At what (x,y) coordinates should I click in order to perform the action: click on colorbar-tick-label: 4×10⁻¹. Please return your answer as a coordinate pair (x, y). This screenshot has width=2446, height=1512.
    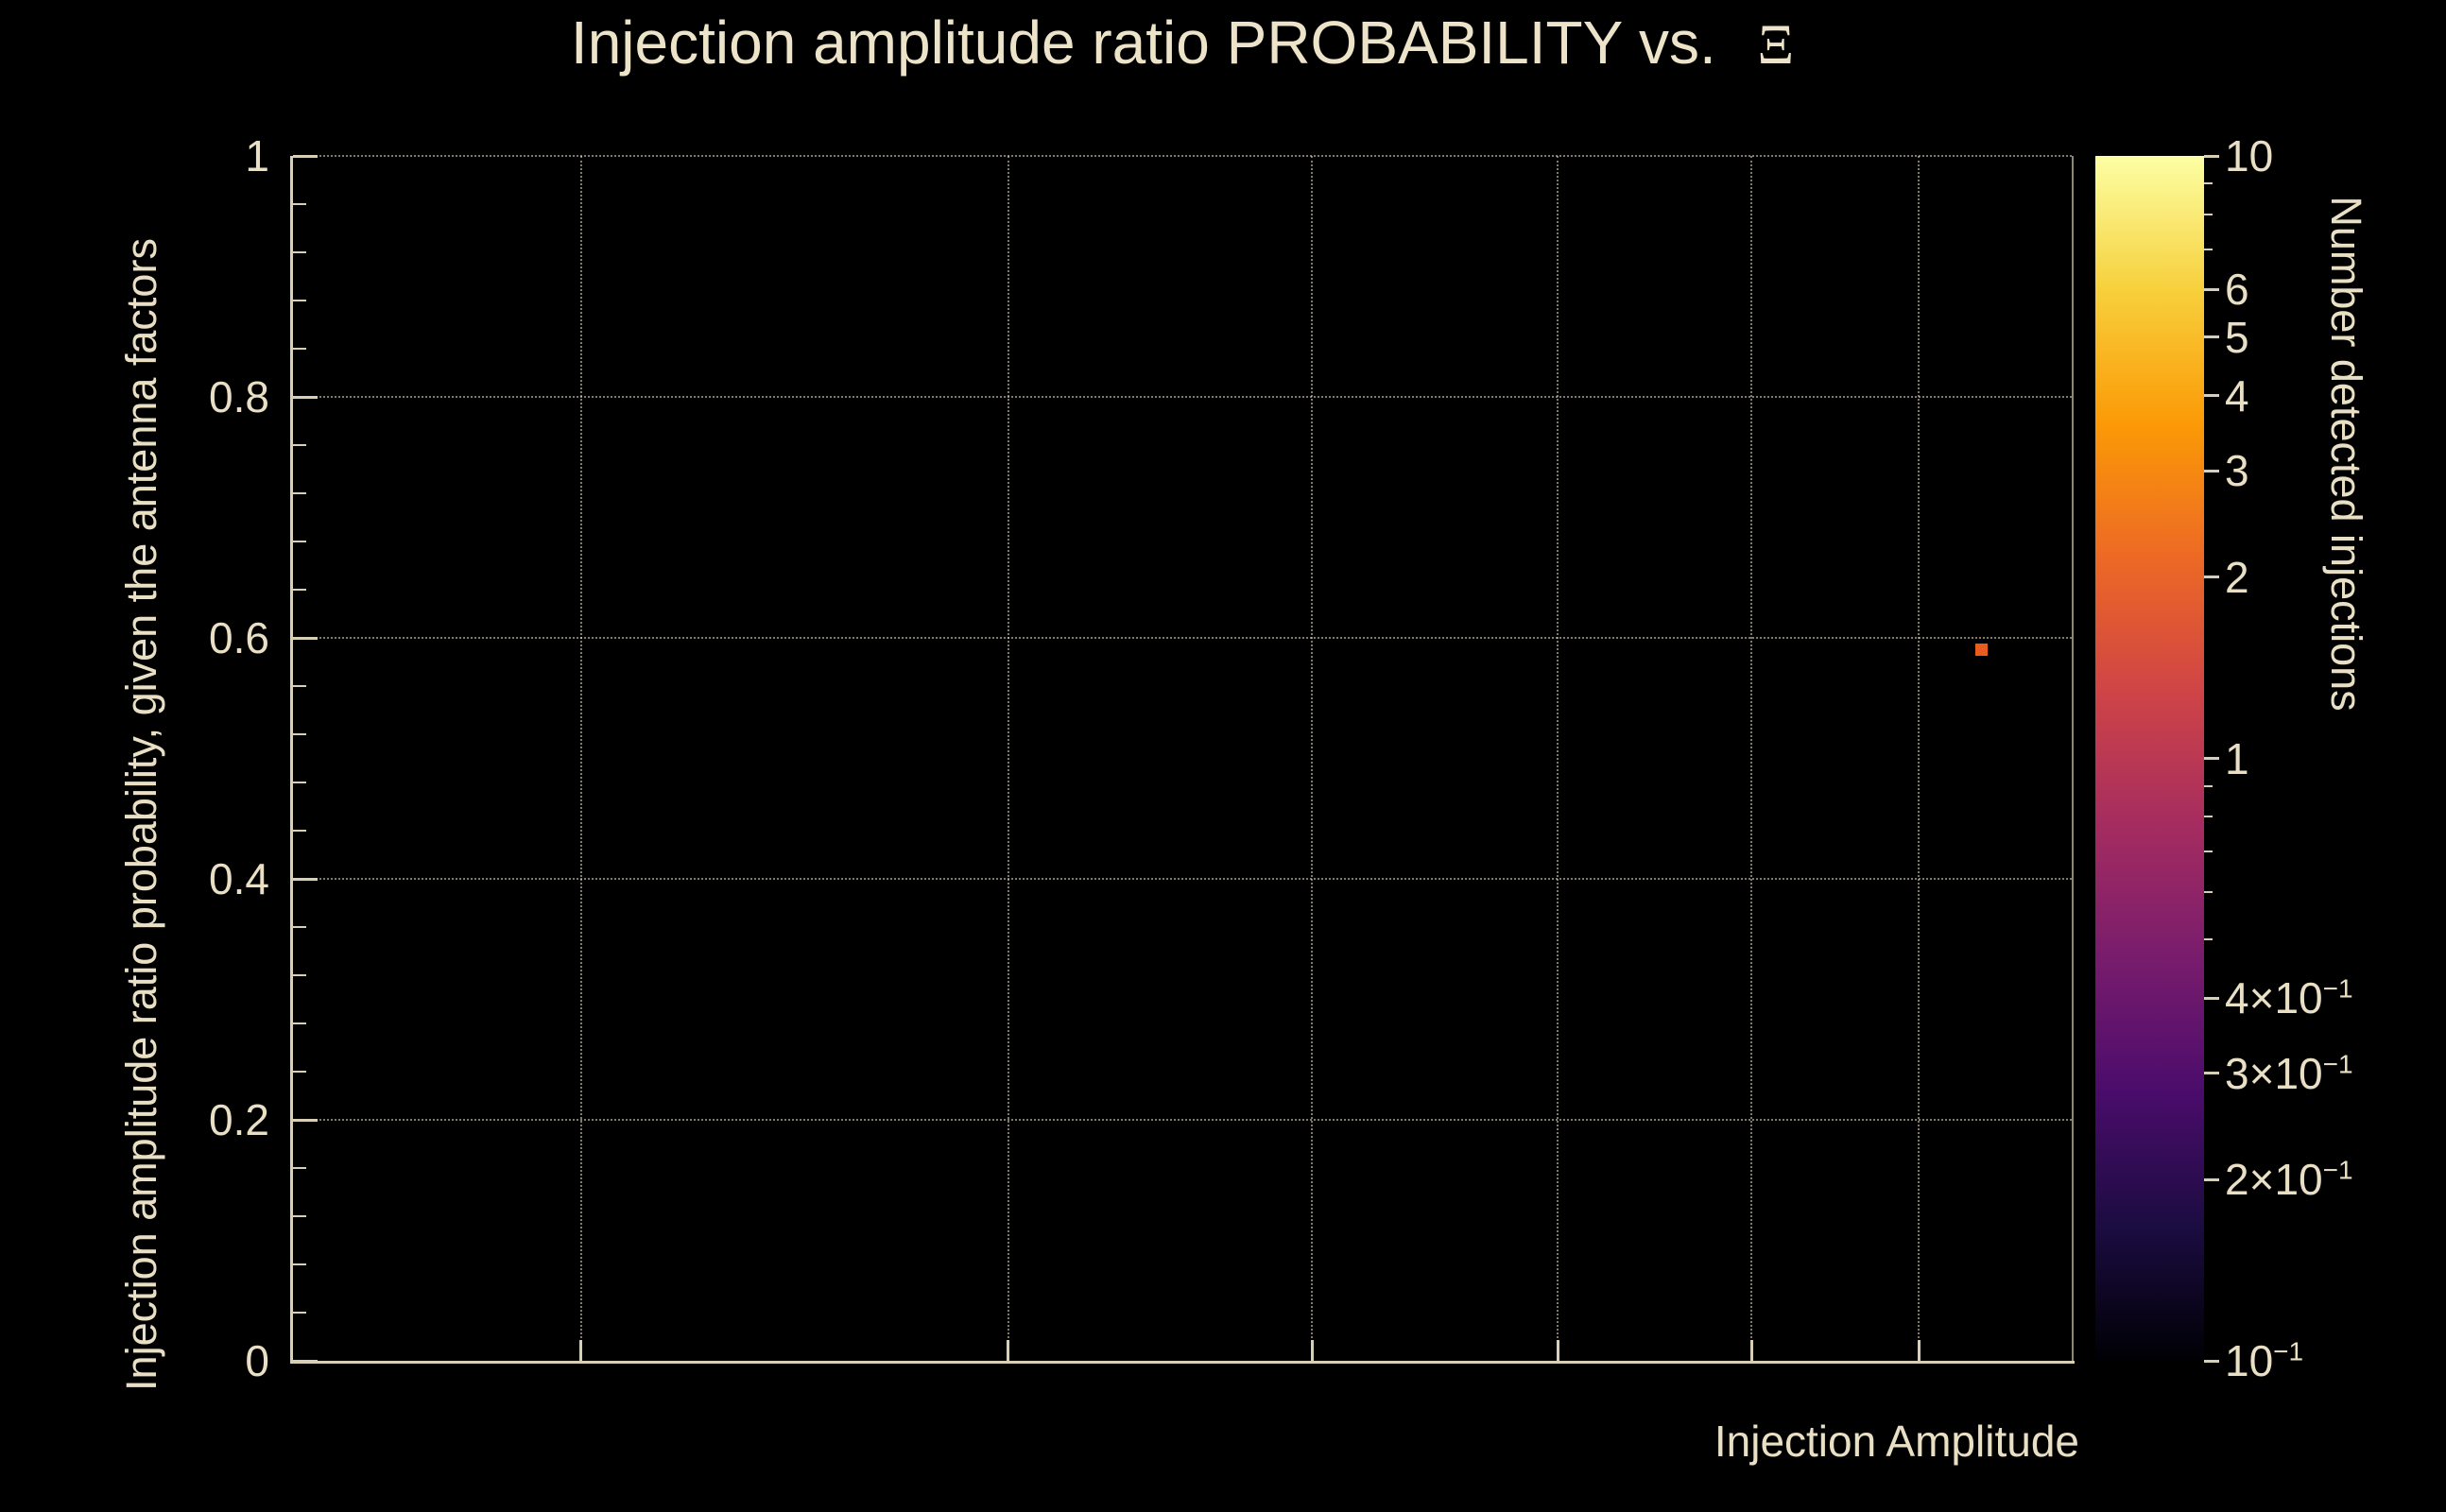
    Looking at the image, I should click on (2289, 997).